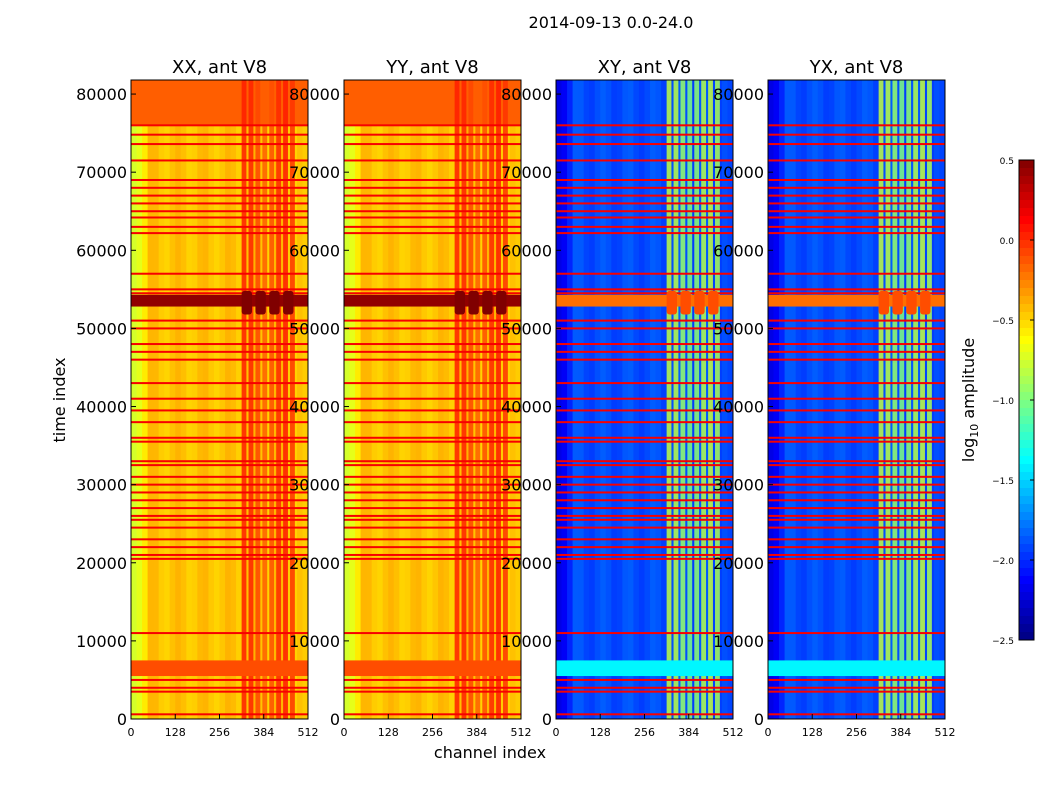 This screenshot has height=800, width=1050. What do you see at coordinates (1007, 242) in the screenshot?
I see `colorbar-tick-label: 0.0` at bounding box center [1007, 242].